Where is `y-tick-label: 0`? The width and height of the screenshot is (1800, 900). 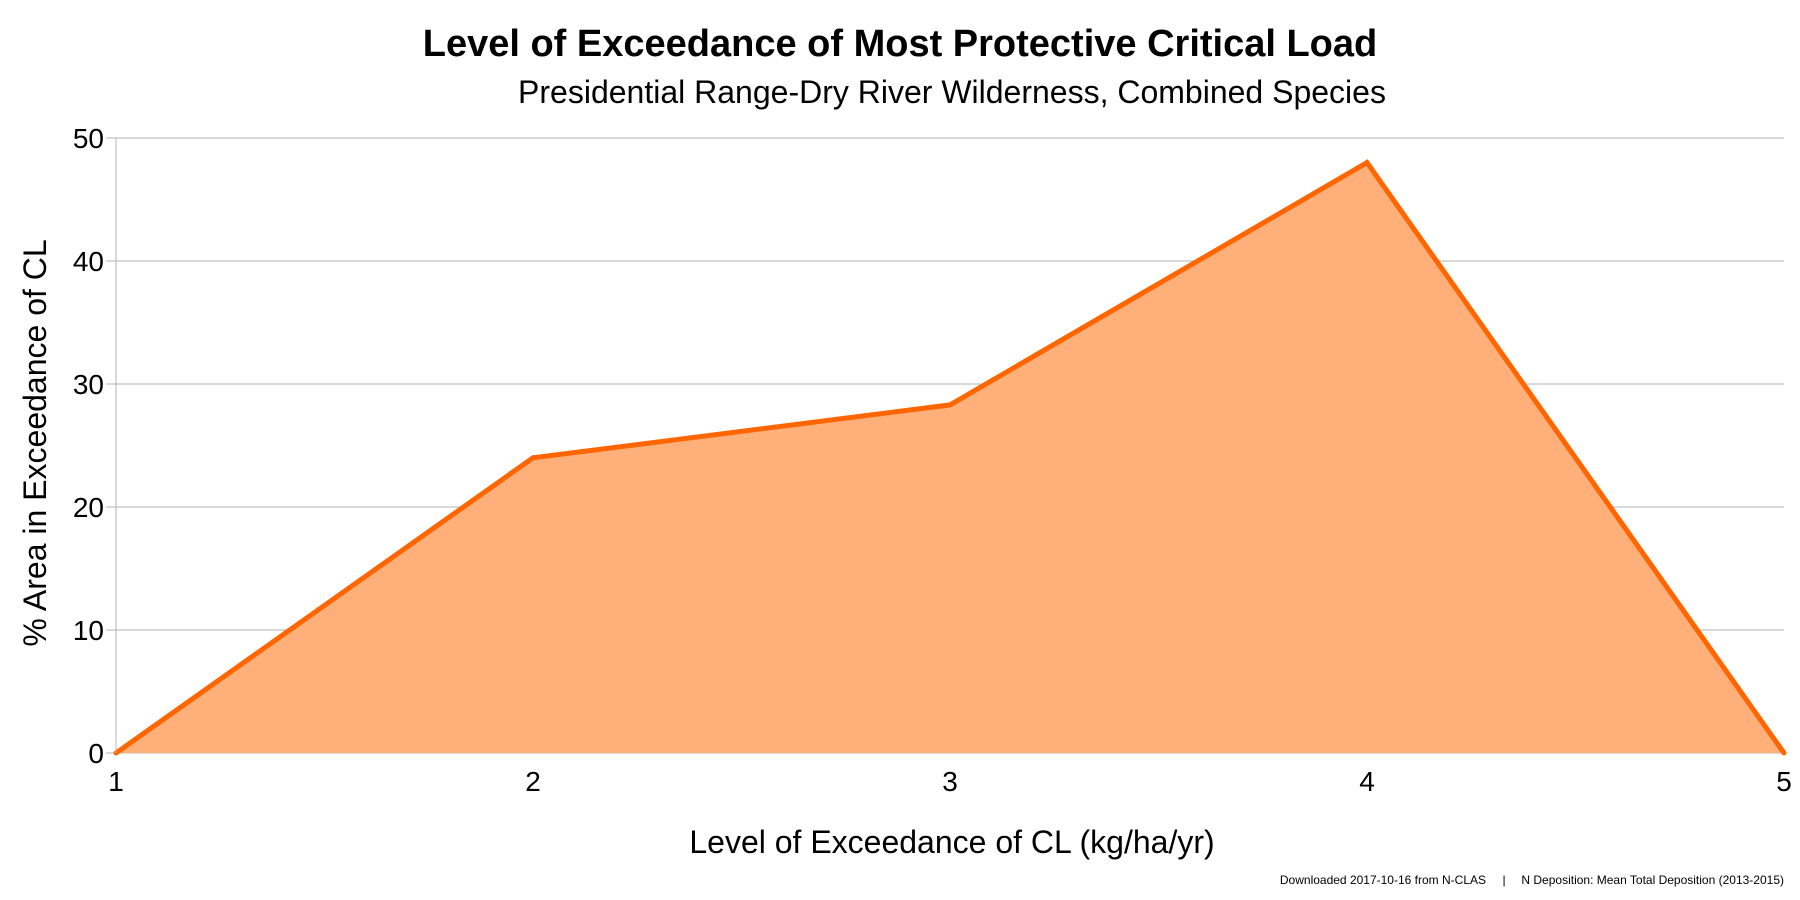 y-tick-label: 0 is located at coordinates (96, 753).